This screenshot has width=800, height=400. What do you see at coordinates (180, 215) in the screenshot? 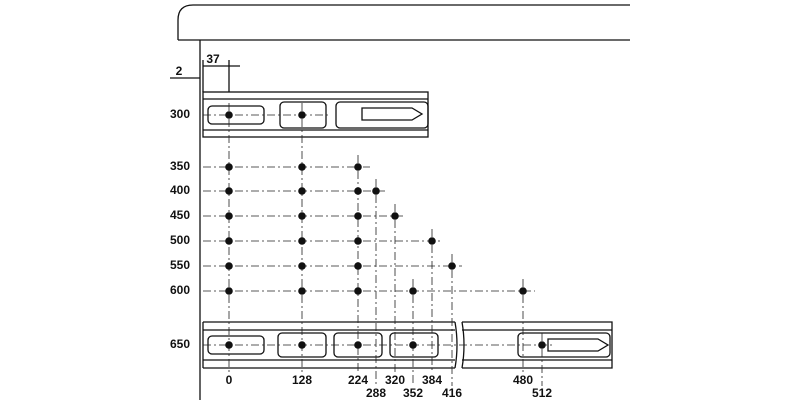
I see `row-label: 450` at bounding box center [180, 215].